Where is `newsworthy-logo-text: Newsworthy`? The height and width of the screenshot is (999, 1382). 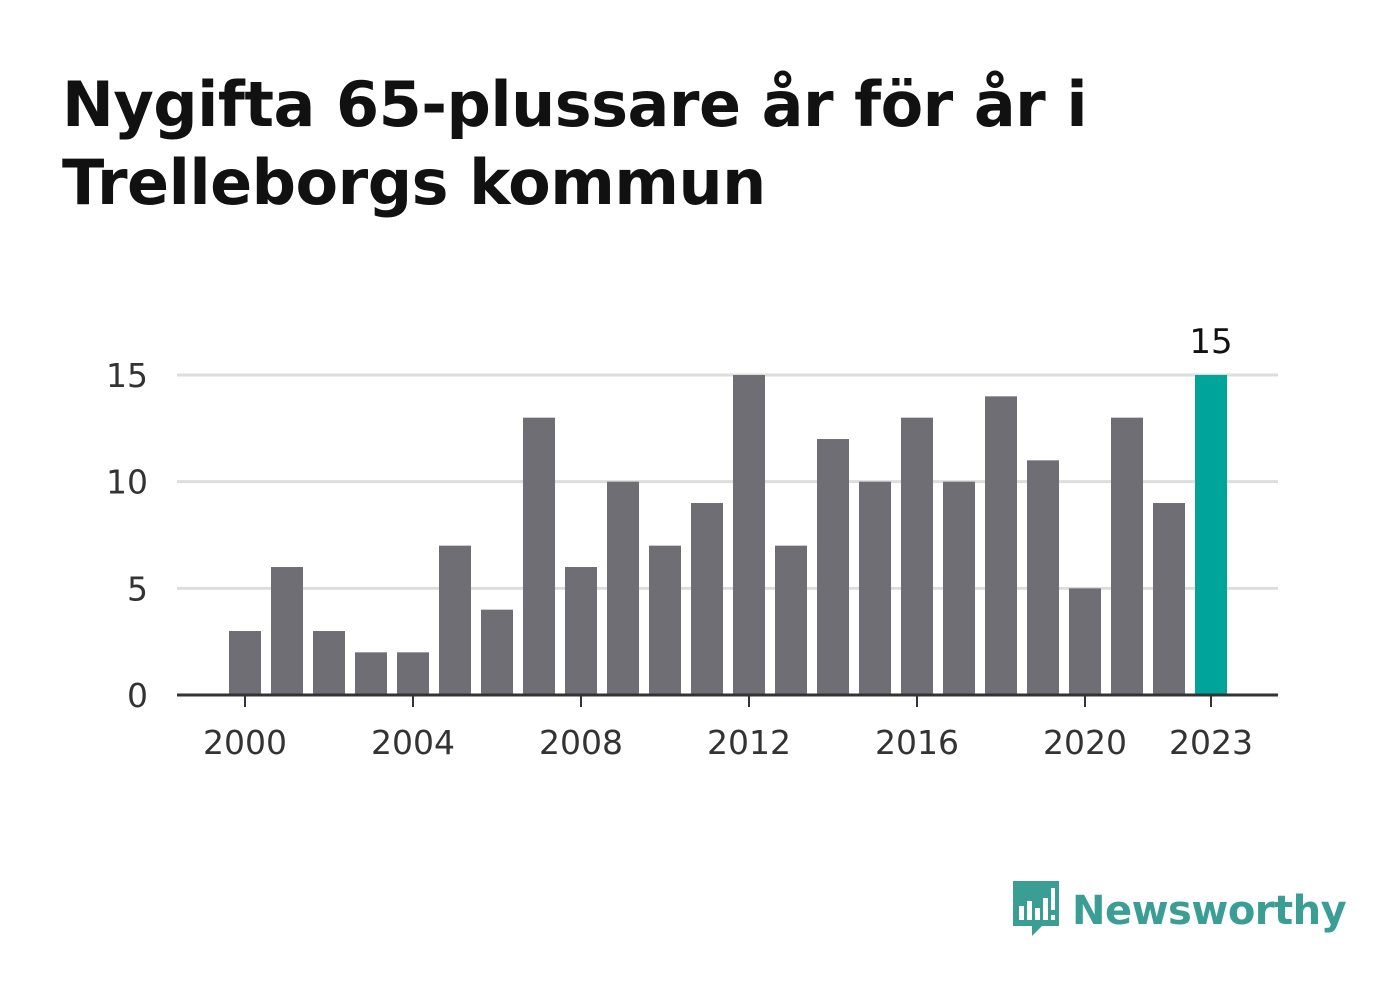 newsworthy-logo-text: Newsworthy is located at coordinates (1209, 911).